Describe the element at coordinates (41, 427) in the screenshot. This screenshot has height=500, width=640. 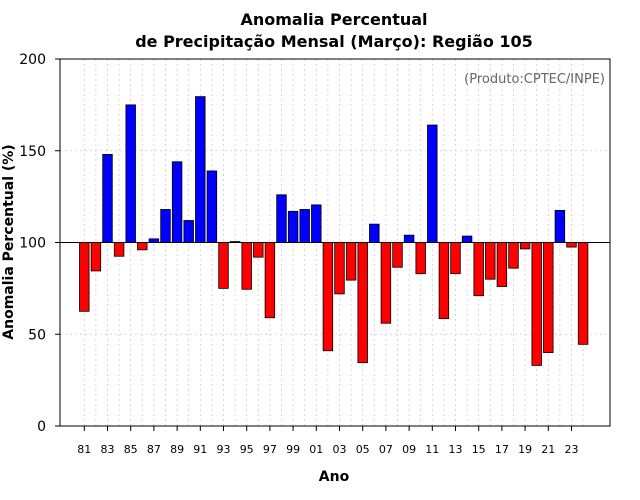
I see `y-tick-label: 0` at that location.